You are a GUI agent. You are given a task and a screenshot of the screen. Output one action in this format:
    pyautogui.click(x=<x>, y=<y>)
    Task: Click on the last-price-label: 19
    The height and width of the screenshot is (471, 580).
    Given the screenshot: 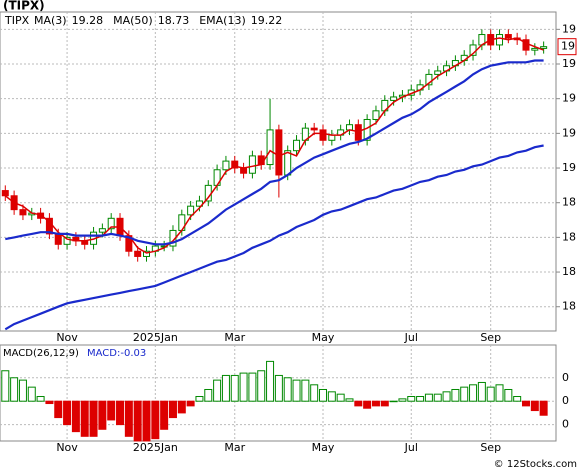 What is the action you would take?
    pyautogui.click(x=568, y=46)
    